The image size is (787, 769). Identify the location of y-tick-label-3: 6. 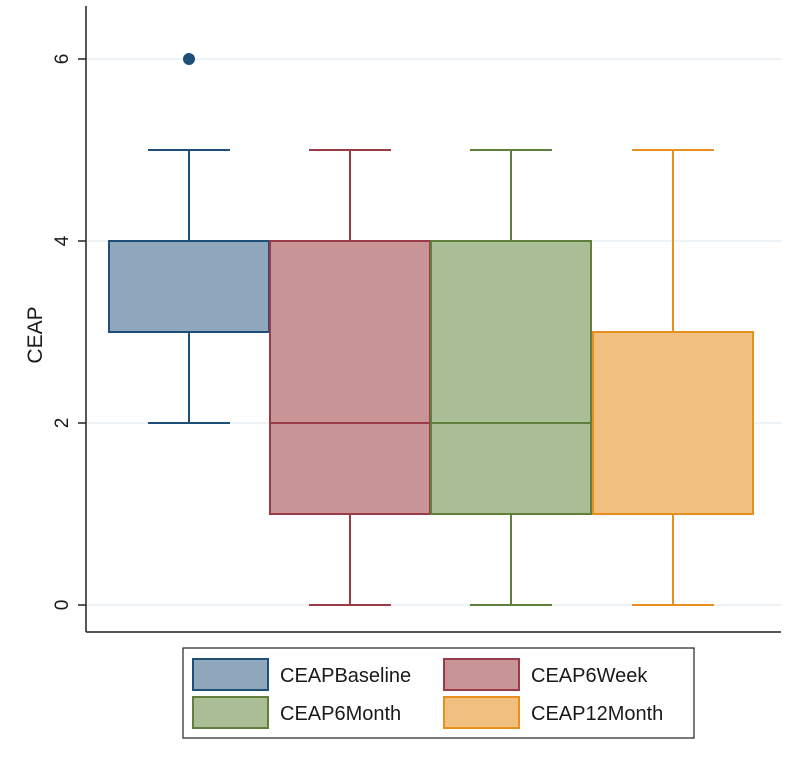
(62, 59).